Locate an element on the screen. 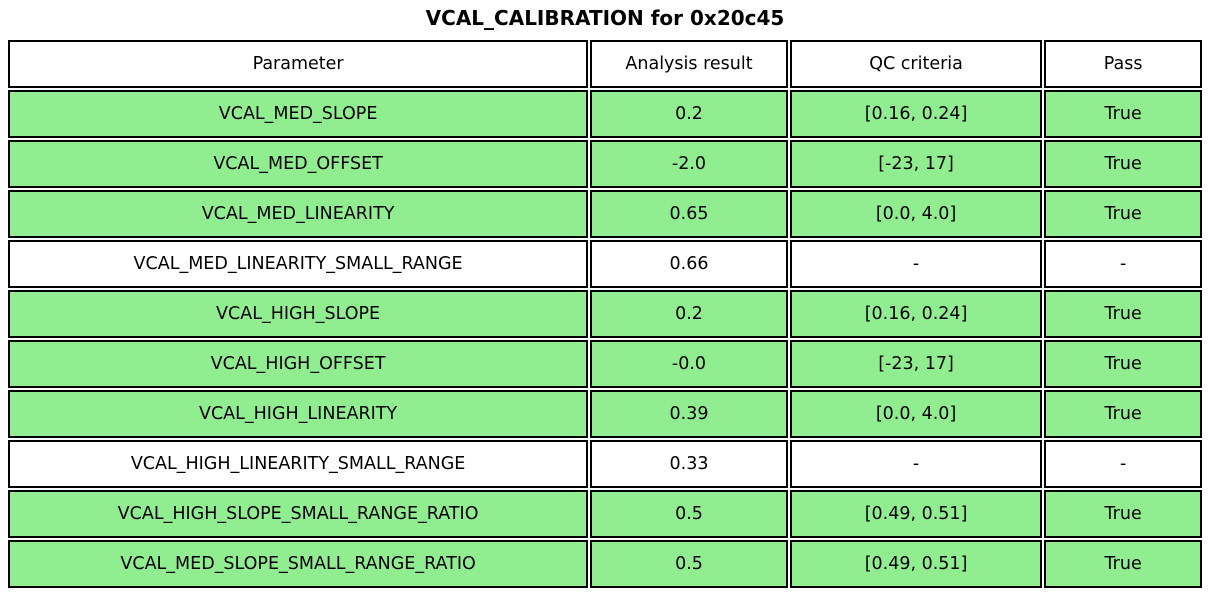 The width and height of the screenshot is (1210, 604). column-header-parameter: Parameter is located at coordinates (298, 64).